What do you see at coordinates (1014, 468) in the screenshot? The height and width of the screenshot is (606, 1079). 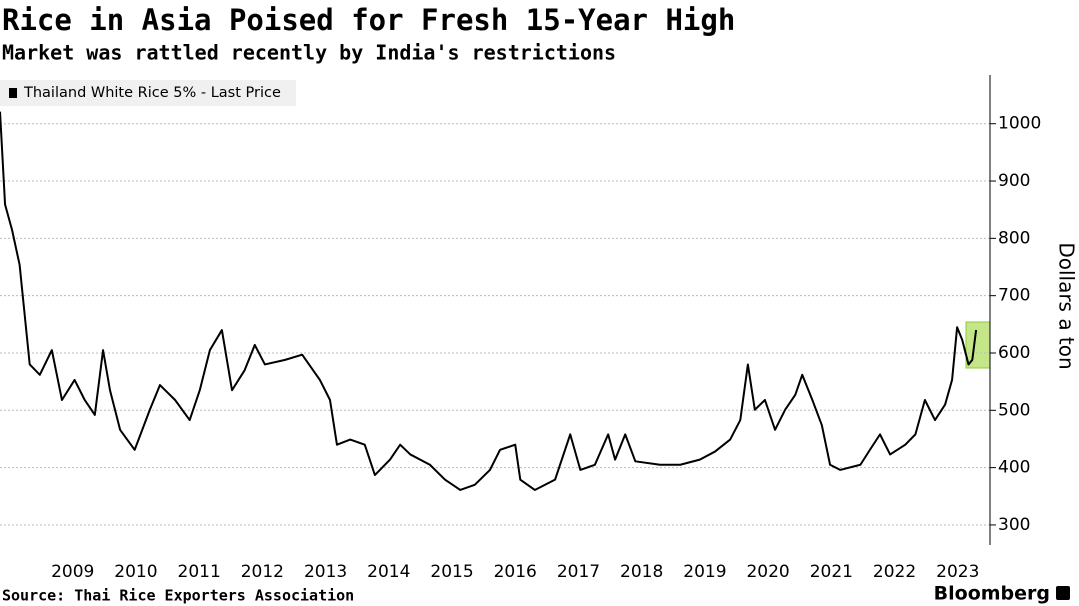 I see `y-tick-label: 400` at bounding box center [1014, 468].